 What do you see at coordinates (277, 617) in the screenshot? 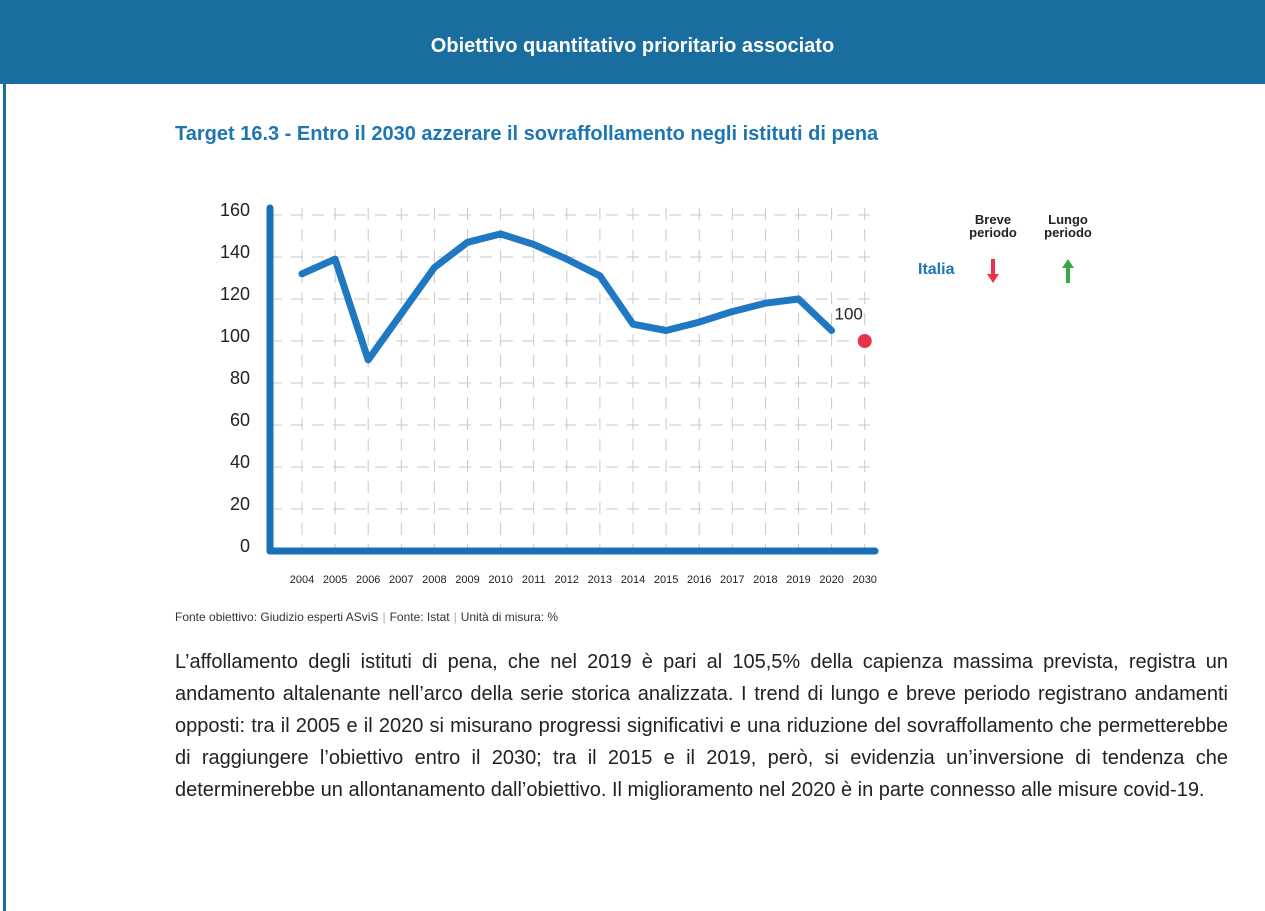
I see `source-part: Fonte obiettivo: Giudizio esperti ASviS` at bounding box center [277, 617].